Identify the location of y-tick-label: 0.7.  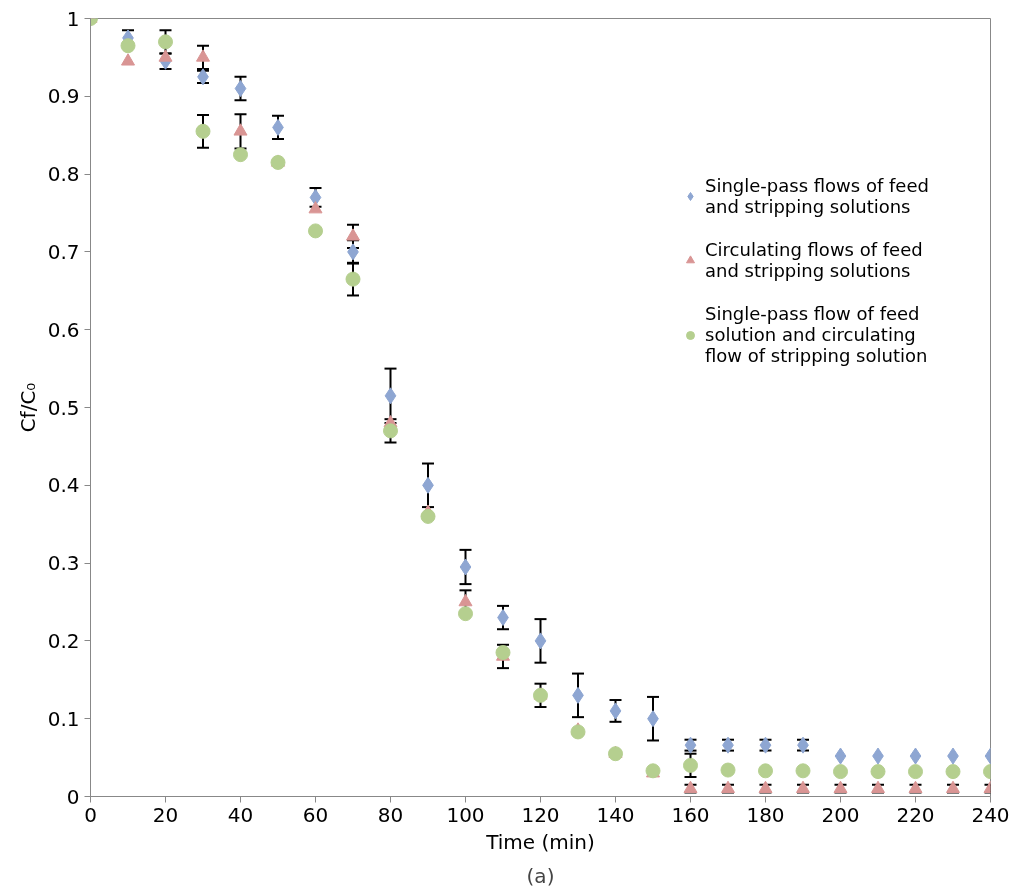
(63, 251).